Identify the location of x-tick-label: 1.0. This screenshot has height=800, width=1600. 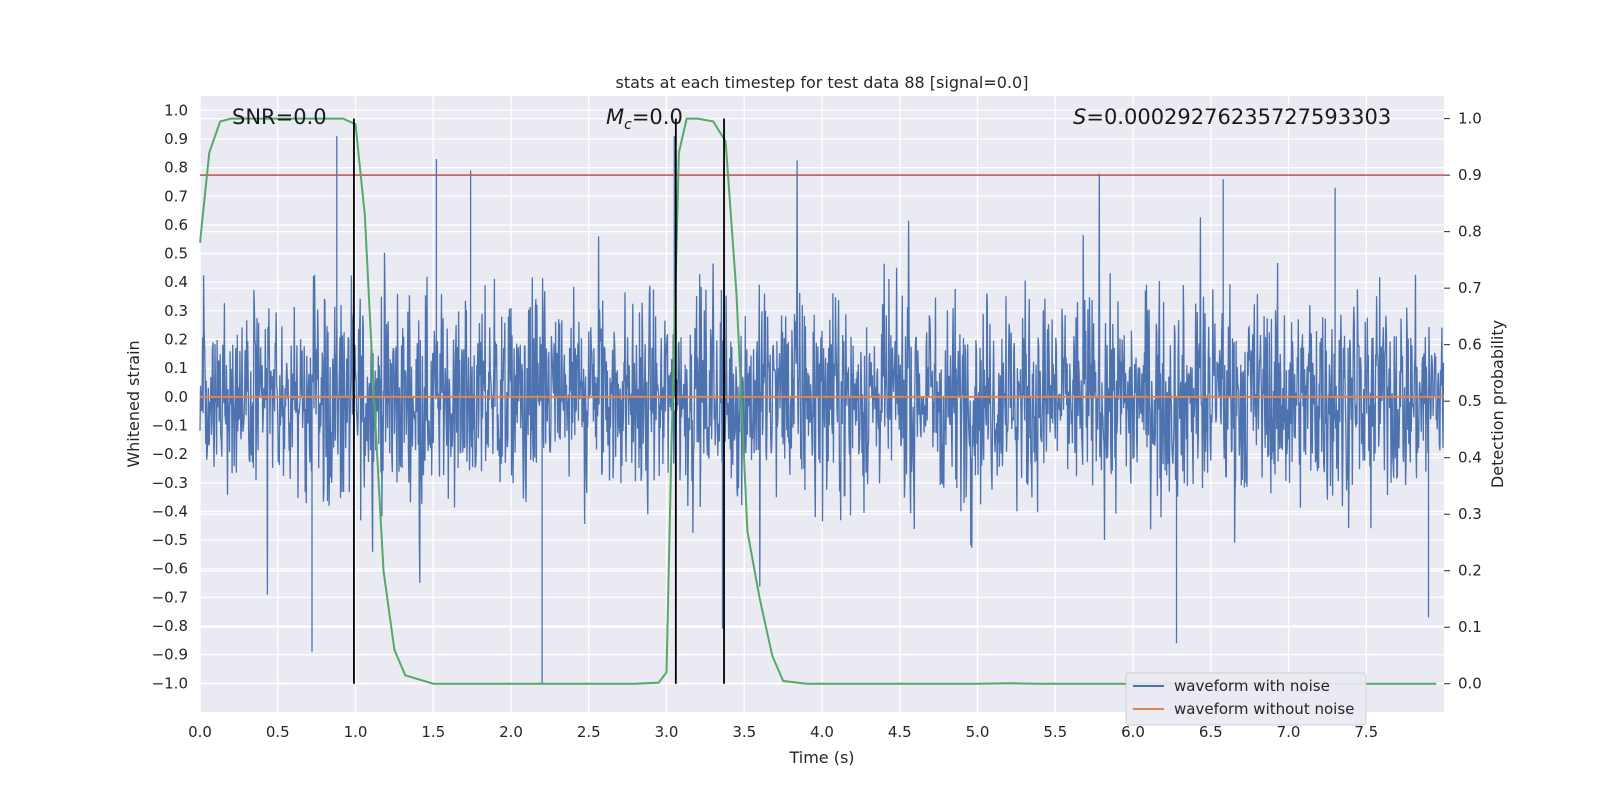
(356, 732).